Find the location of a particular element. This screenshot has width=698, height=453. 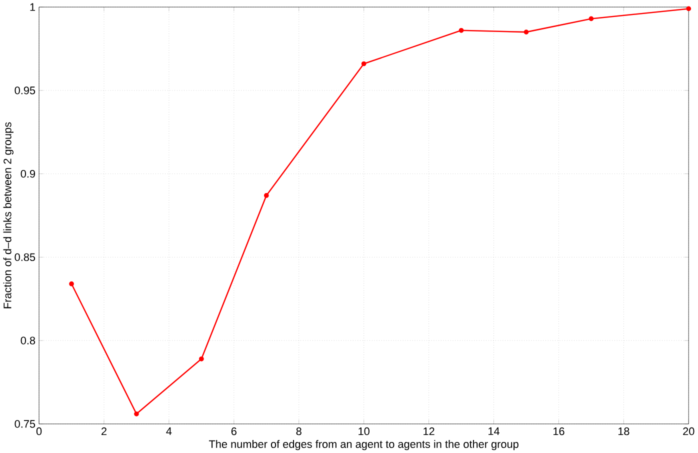

y-tick-label: 0.8 is located at coordinates (28, 340).